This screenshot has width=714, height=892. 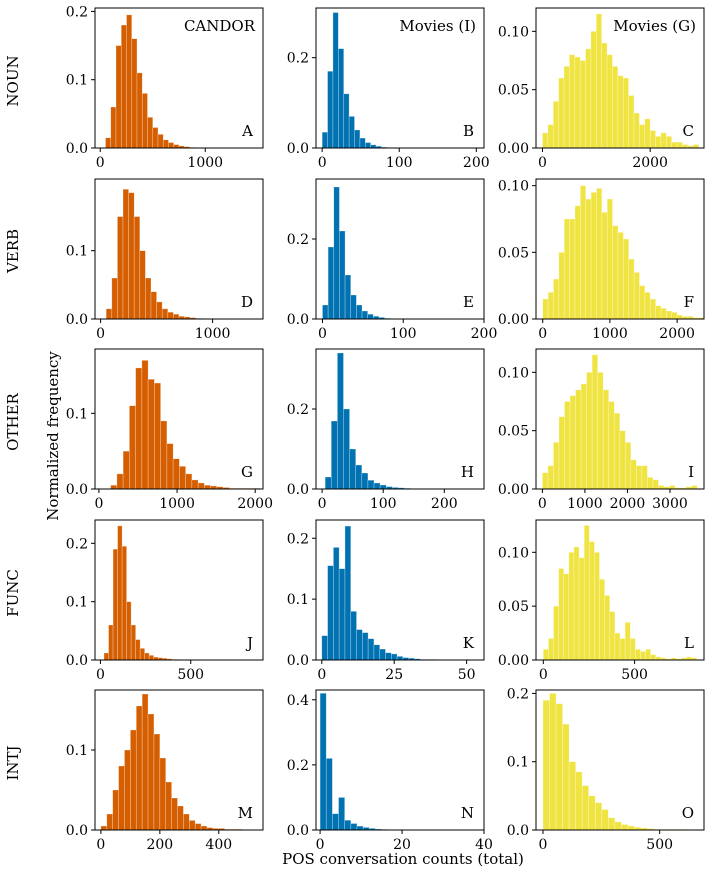 What do you see at coordinates (247, 302) in the screenshot?
I see `panel-letter-d: D` at bounding box center [247, 302].